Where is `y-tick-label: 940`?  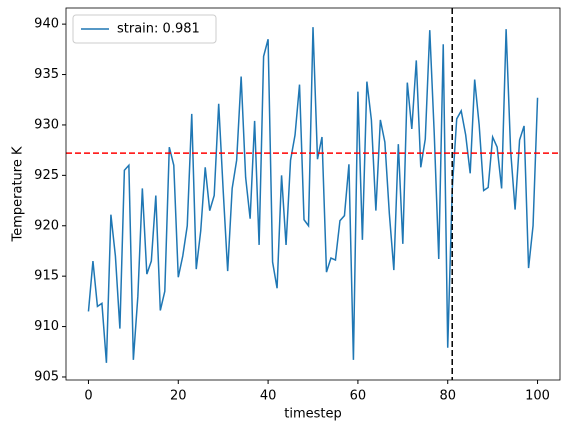
y-tick-label: 940 is located at coordinates (46, 24).